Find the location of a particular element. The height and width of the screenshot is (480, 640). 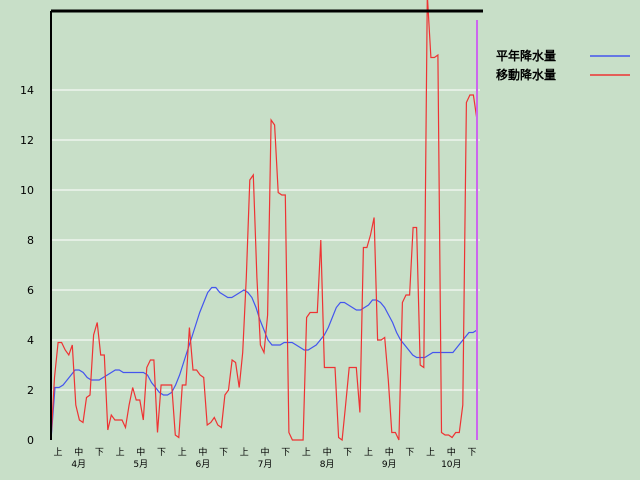

legend: 平年降水量 移動降水量 is located at coordinates (563, 65).